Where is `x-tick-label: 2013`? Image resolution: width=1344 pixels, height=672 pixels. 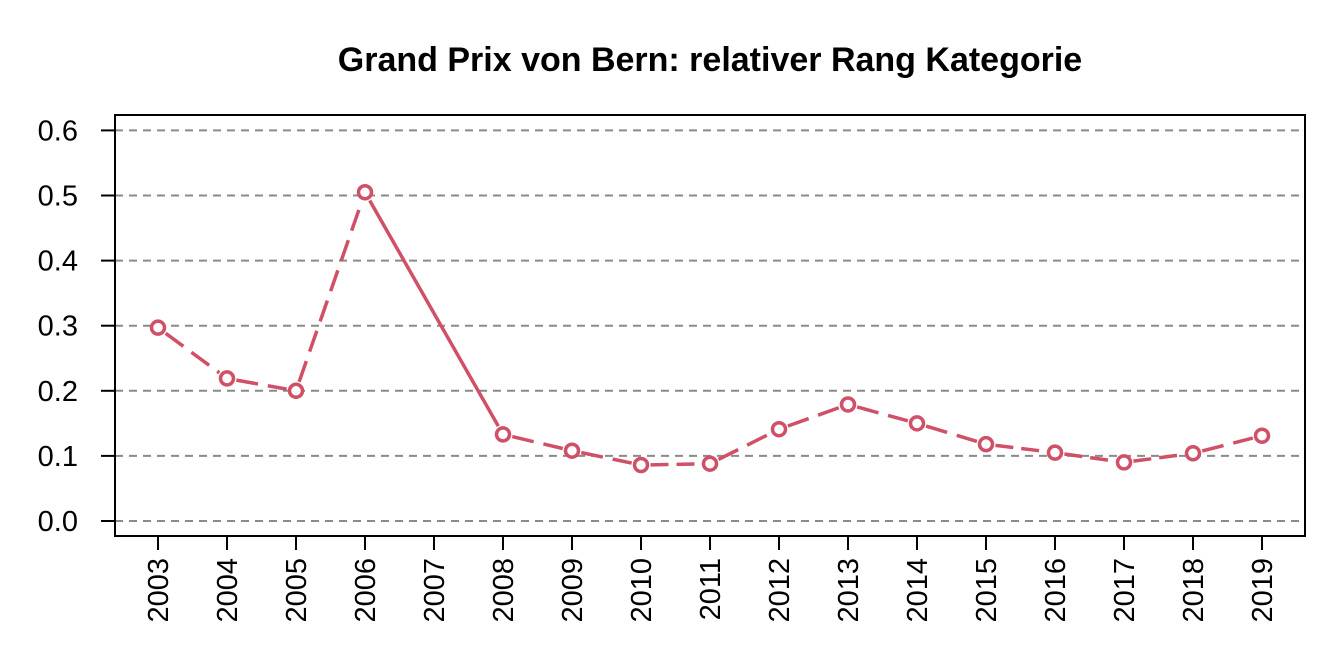 x-tick-label: 2013 is located at coordinates (849, 590).